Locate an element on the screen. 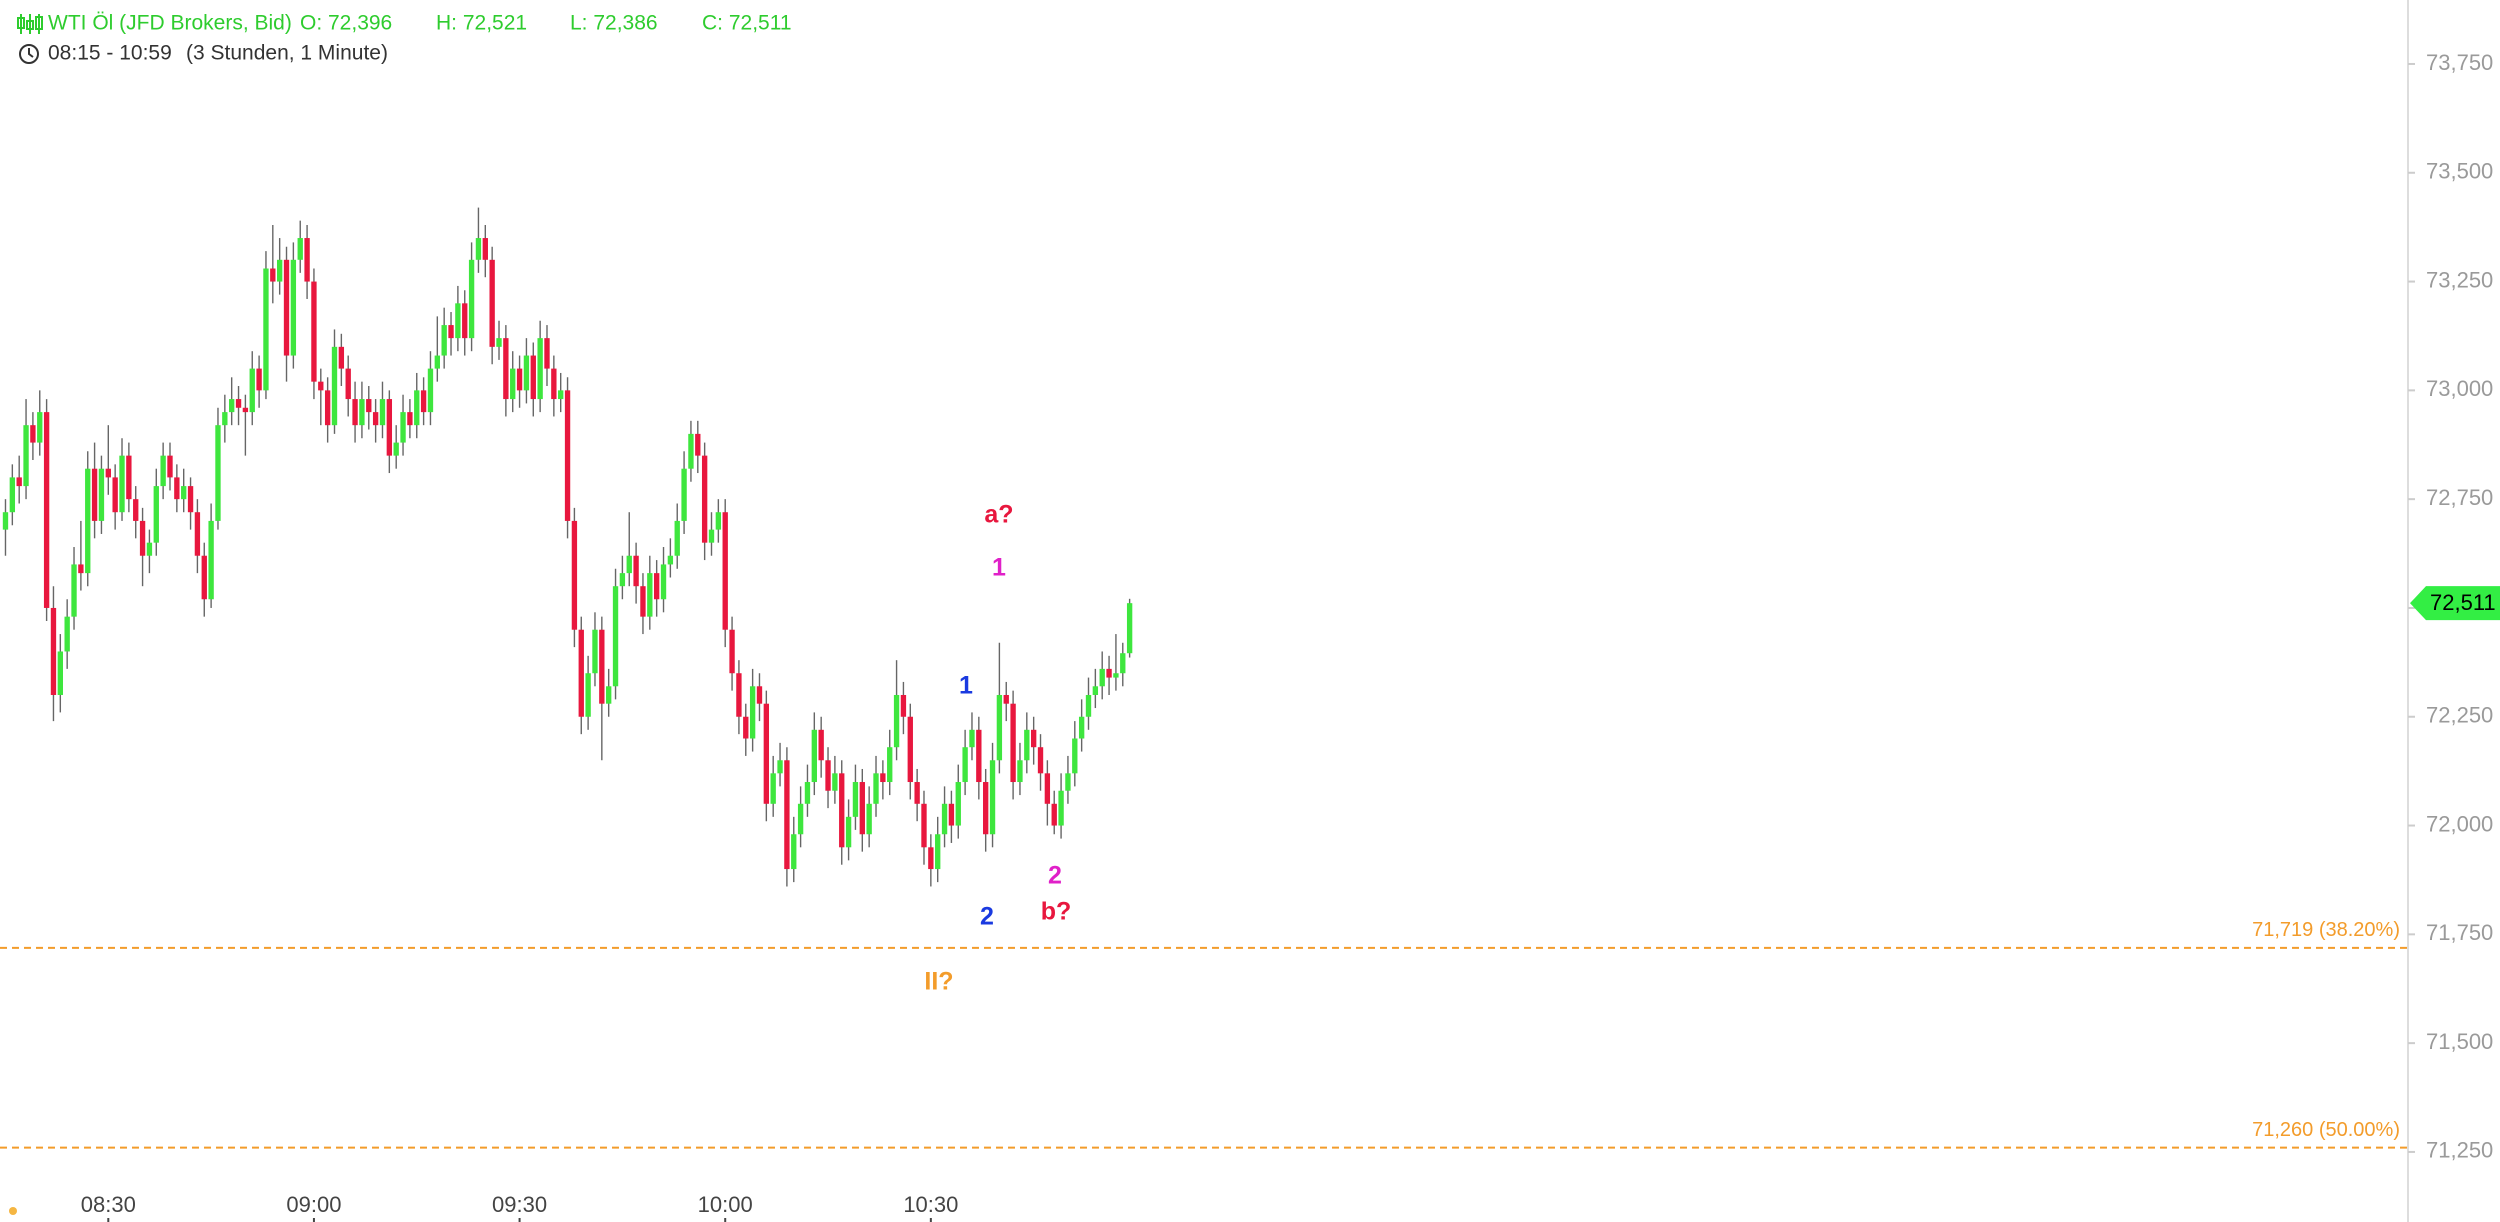 The image size is (2500, 1222). y-tick-label: 71,250 is located at coordinates (2459, 1150).